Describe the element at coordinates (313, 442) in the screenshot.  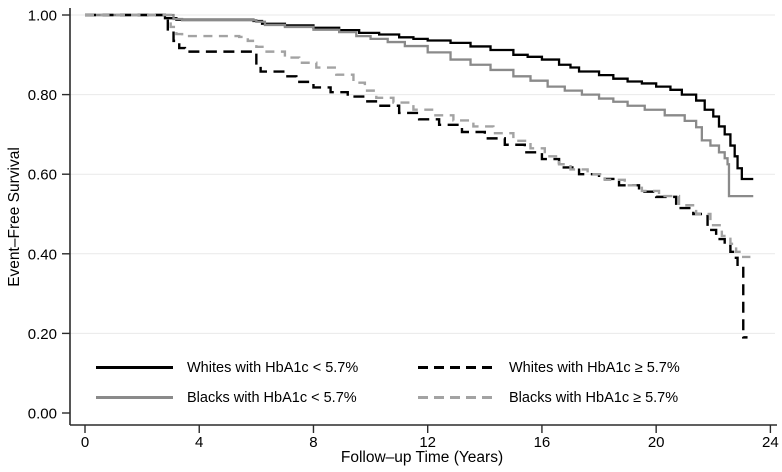
I see `x-tick-label: 8` at that location.